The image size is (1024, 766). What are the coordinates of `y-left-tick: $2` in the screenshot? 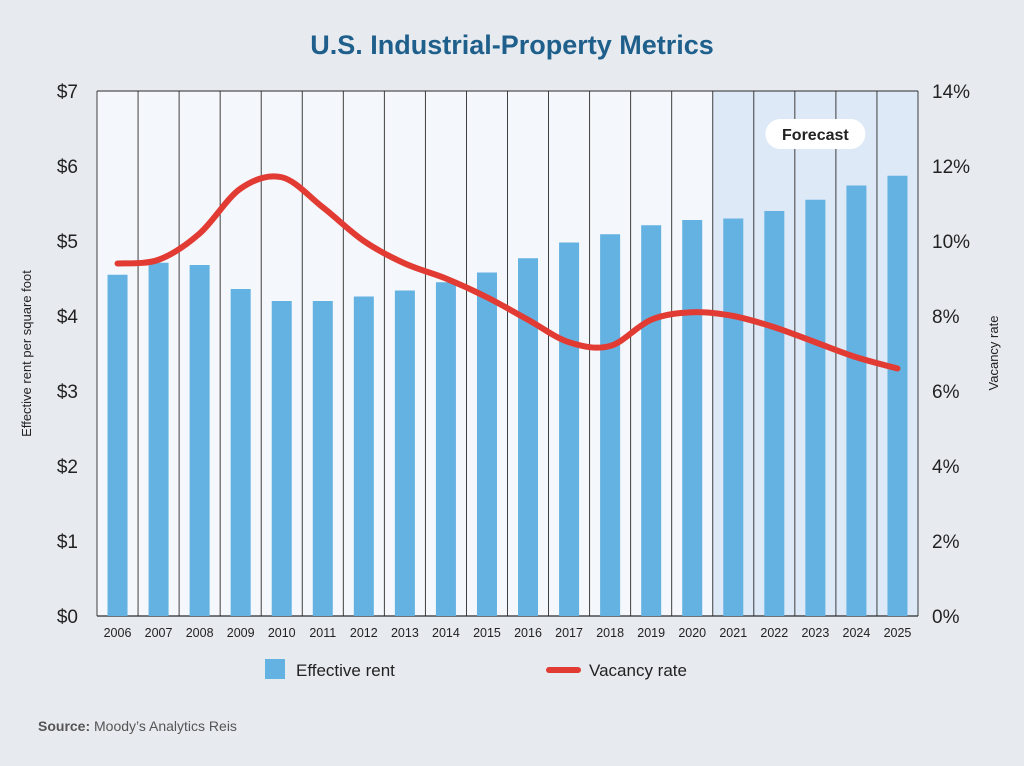 It's located at (67, 467).